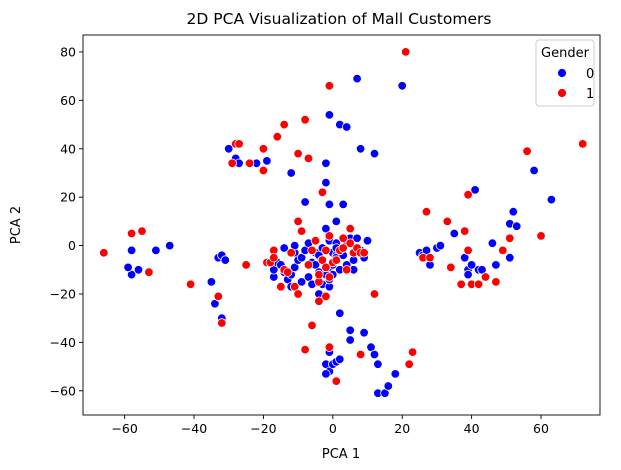 The height and width of the screenshot is (470, 621). I want to click on y-tick-label: 40, so click(68, 148).